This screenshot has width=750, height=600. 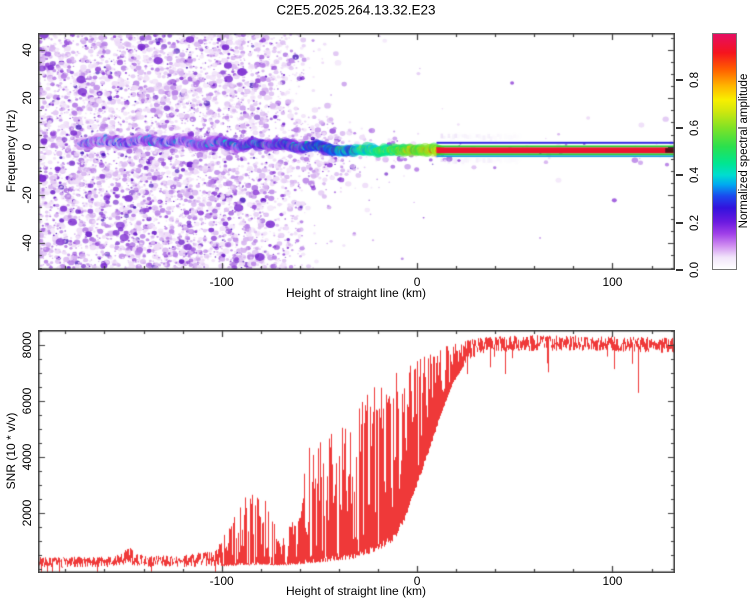 What do you see at coordinates (11, 451) in the screenshot?
I see `snr-y-axis-title: SNR (10 * v/v)` at bounding box center [11, 451].